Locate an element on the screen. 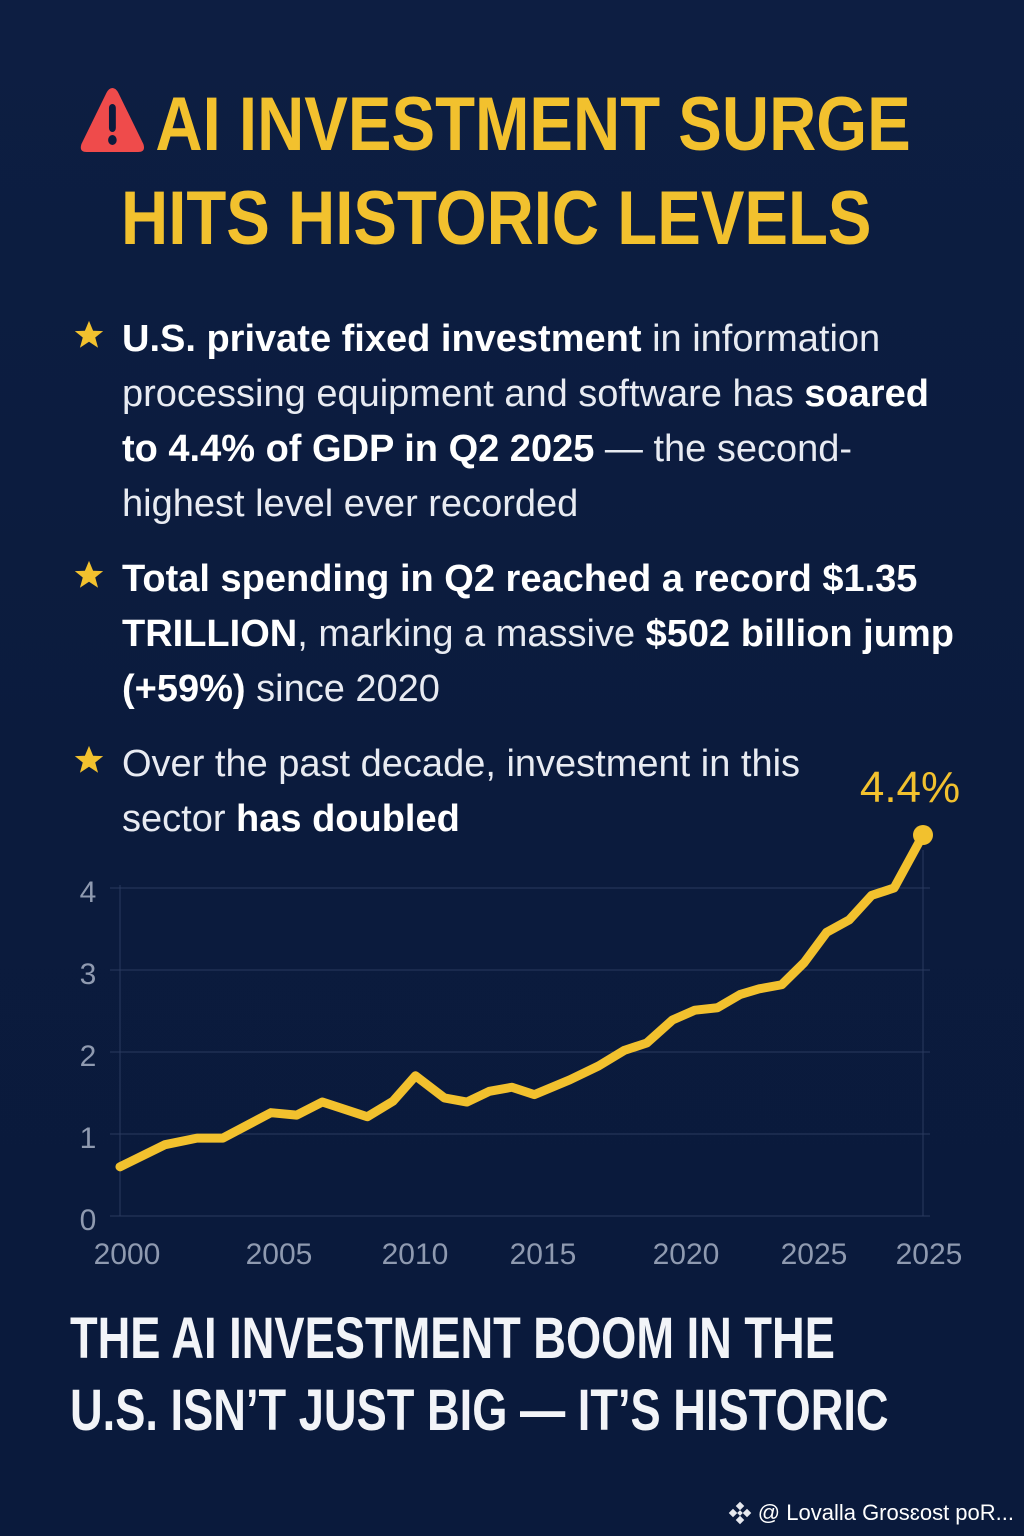 The height and width of the screenshot is (1536, 1024). x-tick-label: 2005 is located at coordinates (279, 1254).